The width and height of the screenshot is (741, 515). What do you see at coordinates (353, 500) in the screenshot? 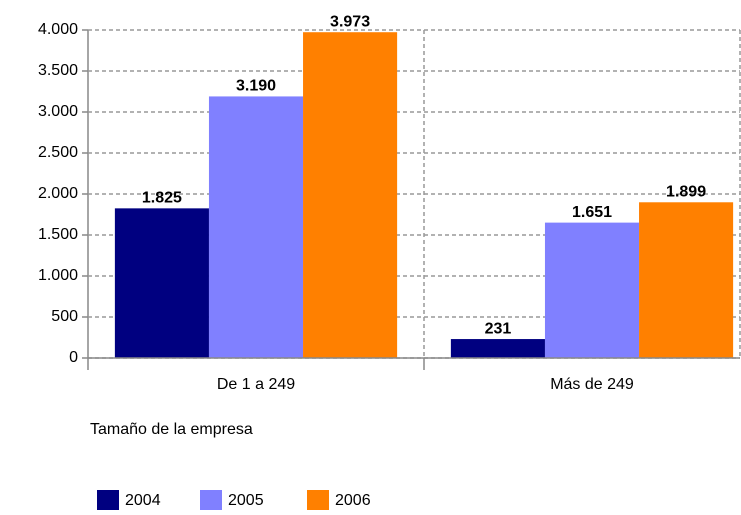
I see `legend-label: 2006` at bounding box center [353, 500].